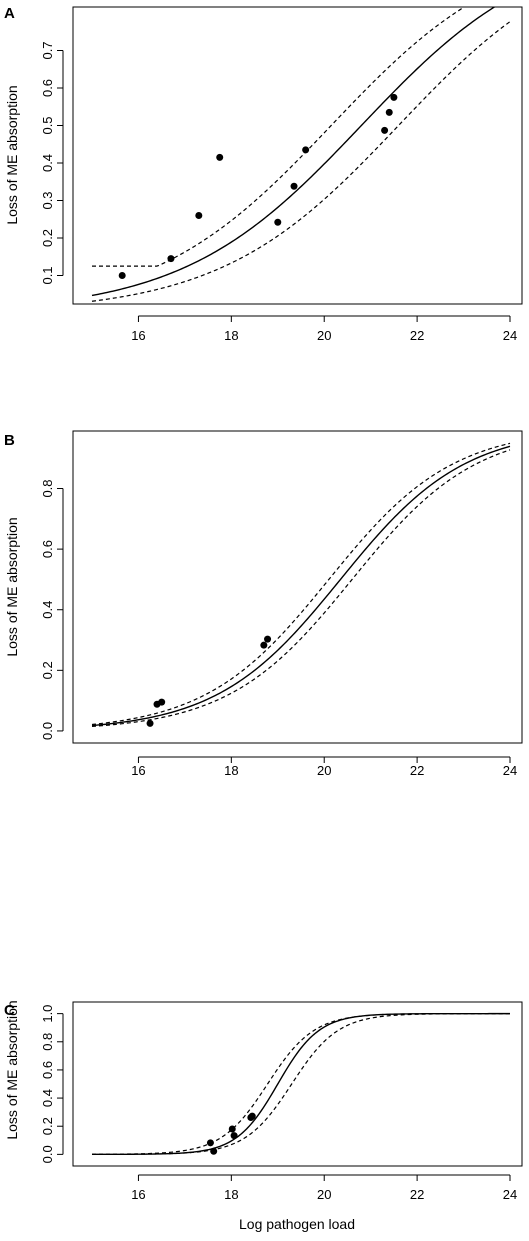  What do you see at coordinates (12, 1069) in the screenshot?
I see `panel-c-y-axis-label: Loss of ME absorption` at bounding box center [12, 1069].